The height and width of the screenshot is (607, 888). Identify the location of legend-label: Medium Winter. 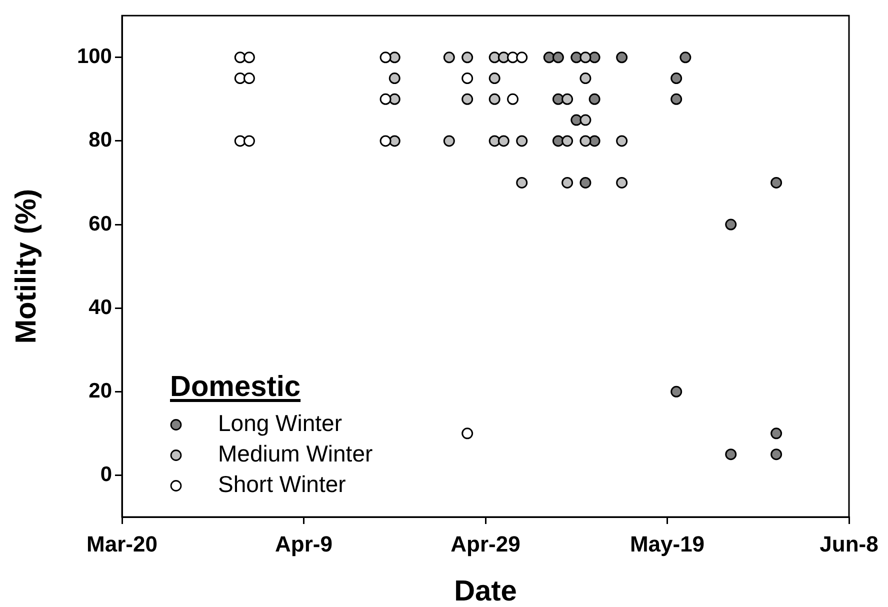
(295, 453).